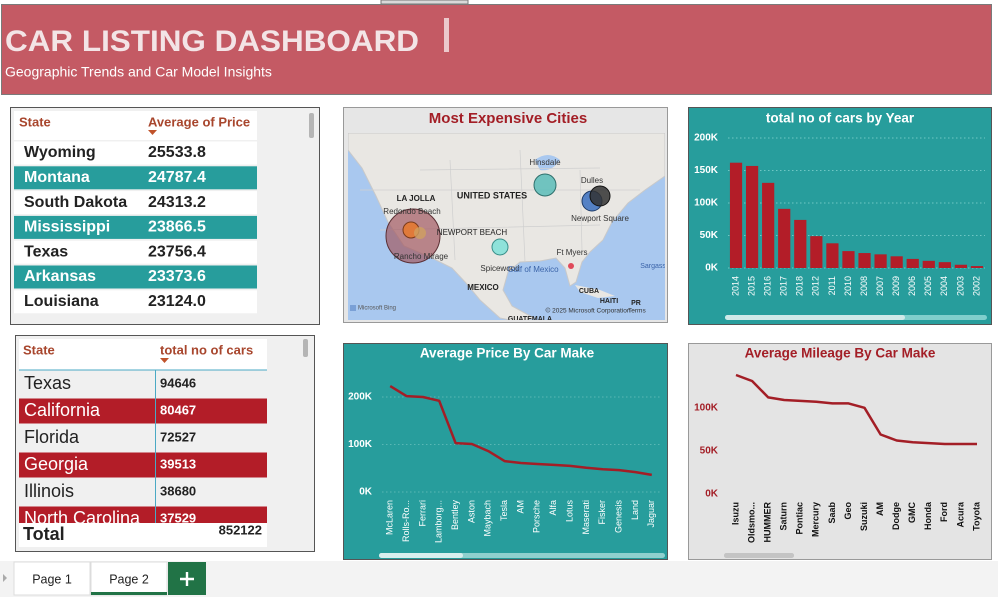 The height and width of the screenshot is (597, 998). Describe the element at coordinates (52, 437) in the screenshot. I see `state-cell: Florida` at that location.